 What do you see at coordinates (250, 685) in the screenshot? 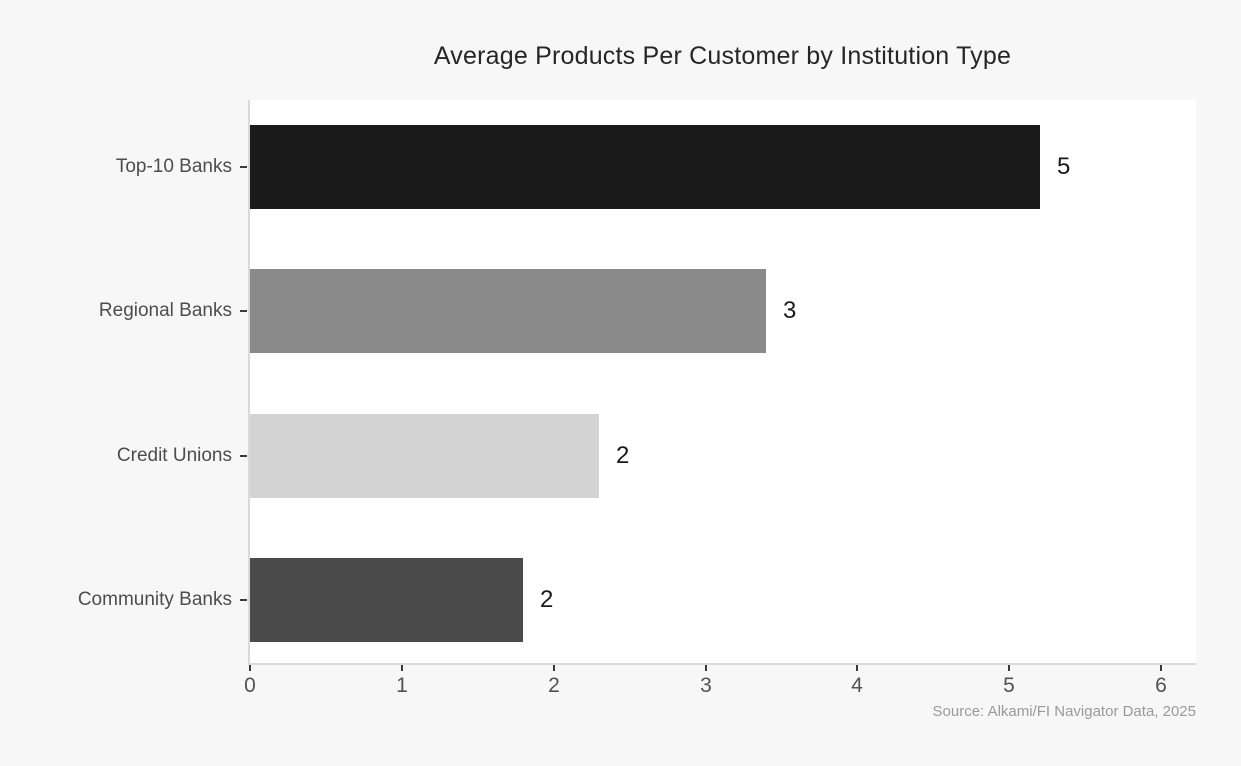
I see `x-tick-label: 0` at bounding box center [250, 685].